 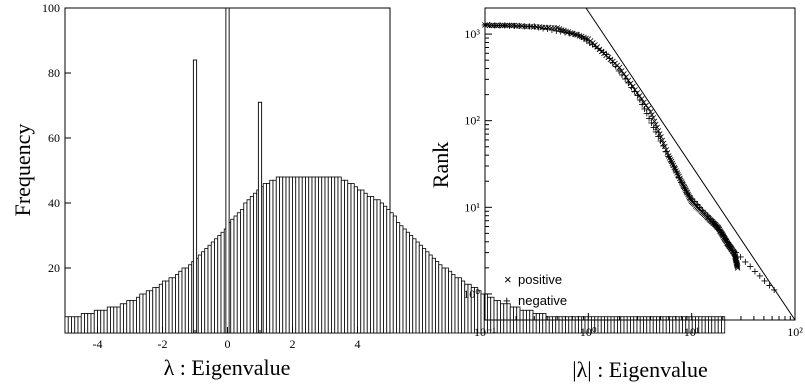 I want to click on histogram-y-ticks: 20 40 60 80 100, so click(x=56, y=138).